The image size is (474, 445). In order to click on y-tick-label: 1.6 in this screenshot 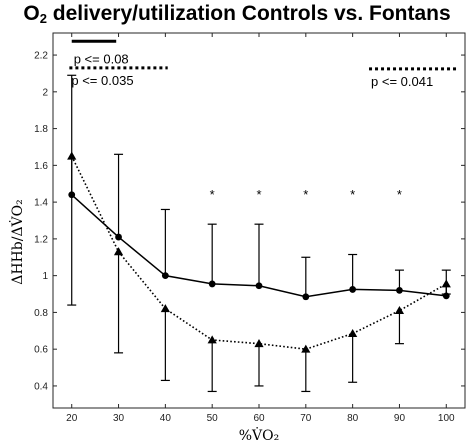, I will do `click(41, 166)`.